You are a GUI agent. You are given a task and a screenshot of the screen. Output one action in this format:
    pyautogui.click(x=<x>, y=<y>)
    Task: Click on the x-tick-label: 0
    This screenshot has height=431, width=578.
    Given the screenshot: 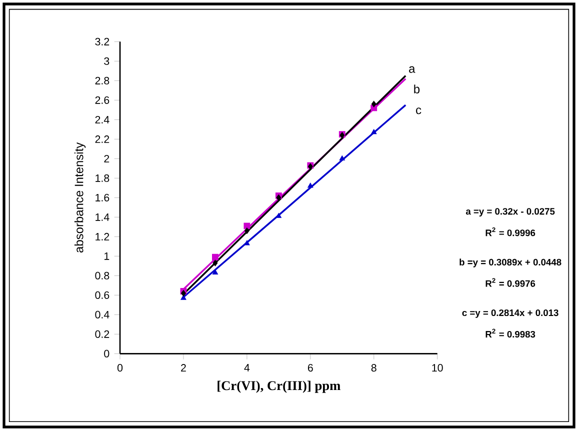 What is the action you would take?
    pyautogui.click(x=120, y=368)
    